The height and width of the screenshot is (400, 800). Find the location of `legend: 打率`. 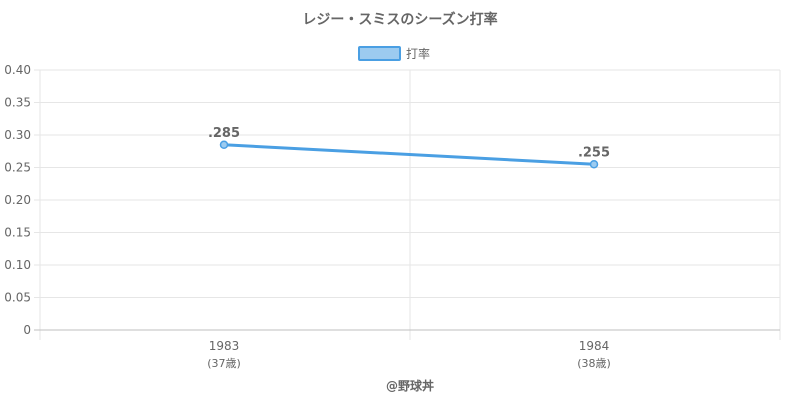

legend: 打率 is located at coordinates (394, 53).